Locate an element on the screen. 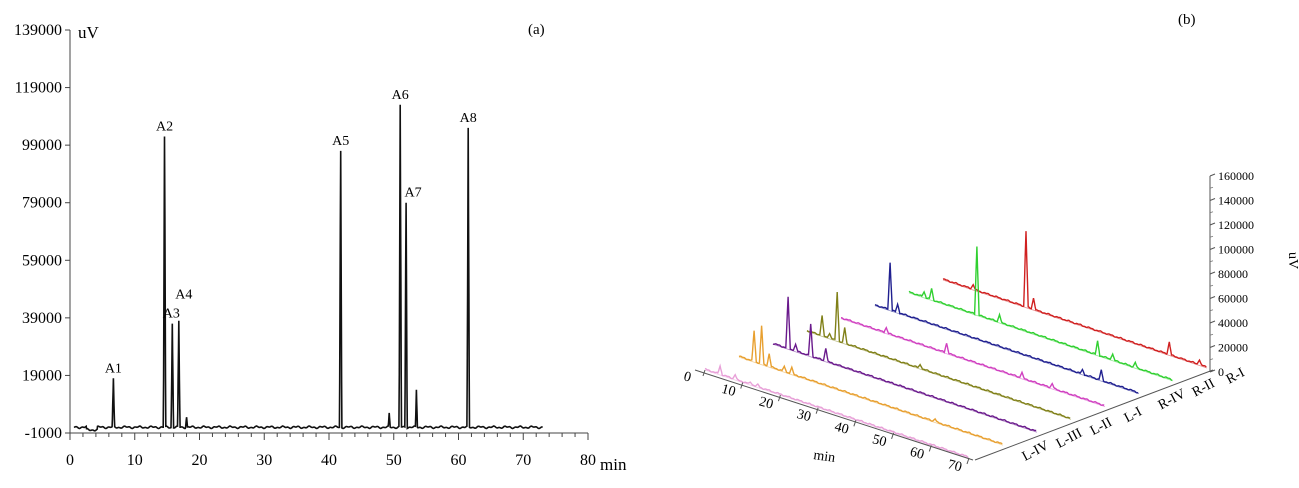 This screenshot has height=488, width=1299. series-r-i is located at coordinates (1075, 300).